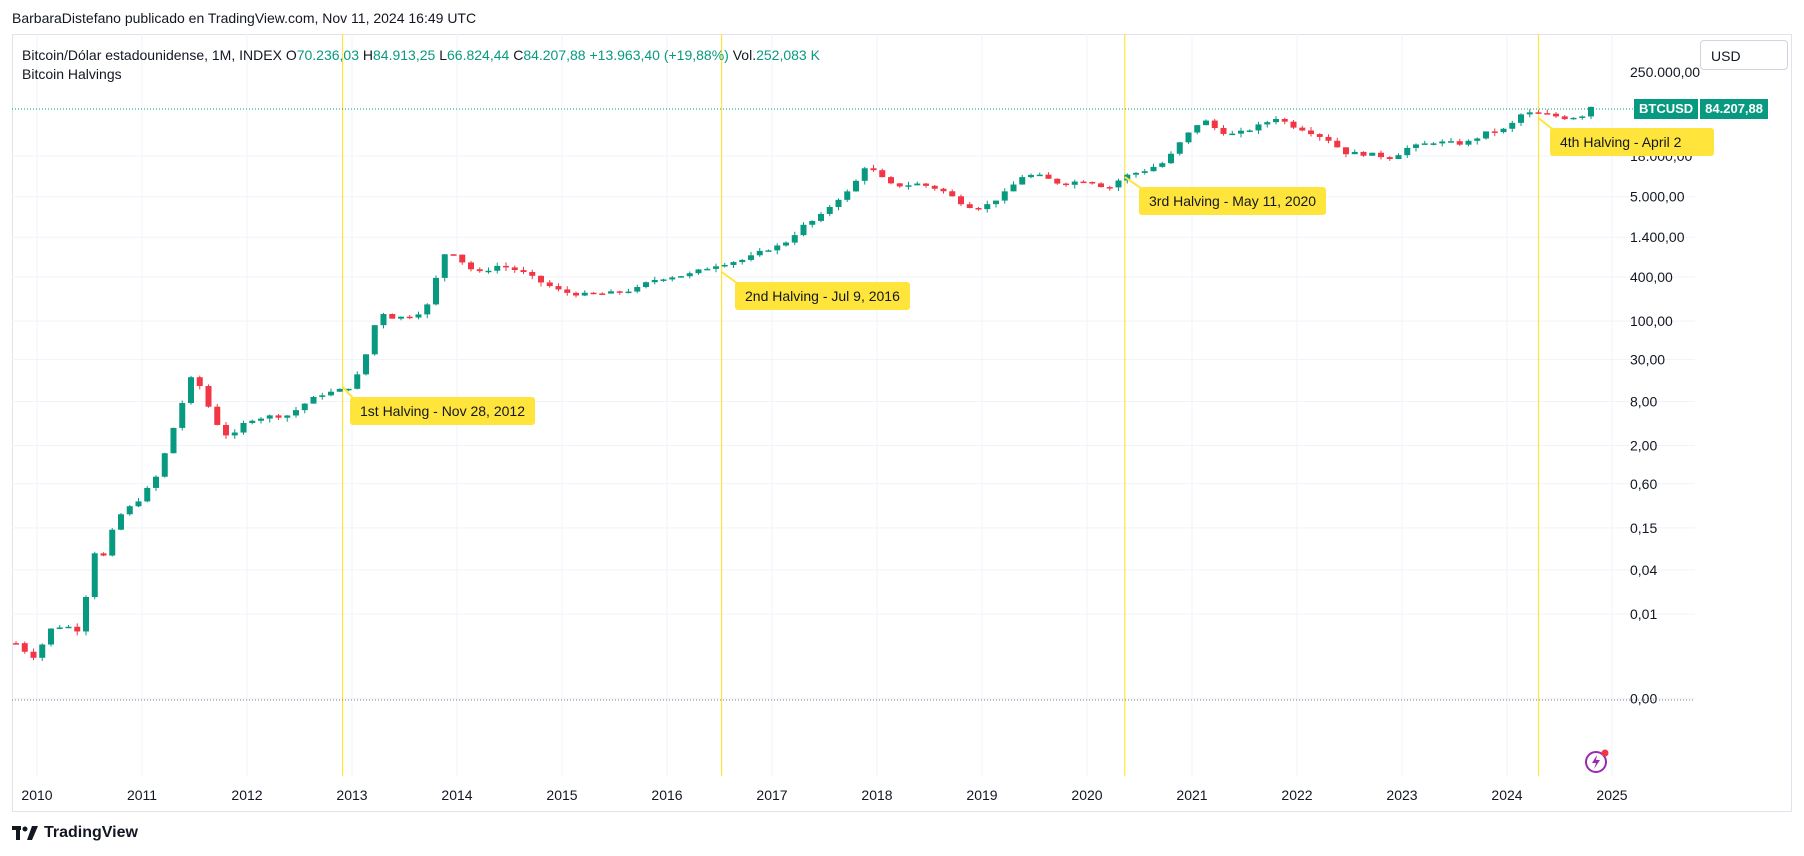 The width and height of the screenshot is (1804, 856). I want to click on legend-open-value: 70.236,03, so click(327, 55).